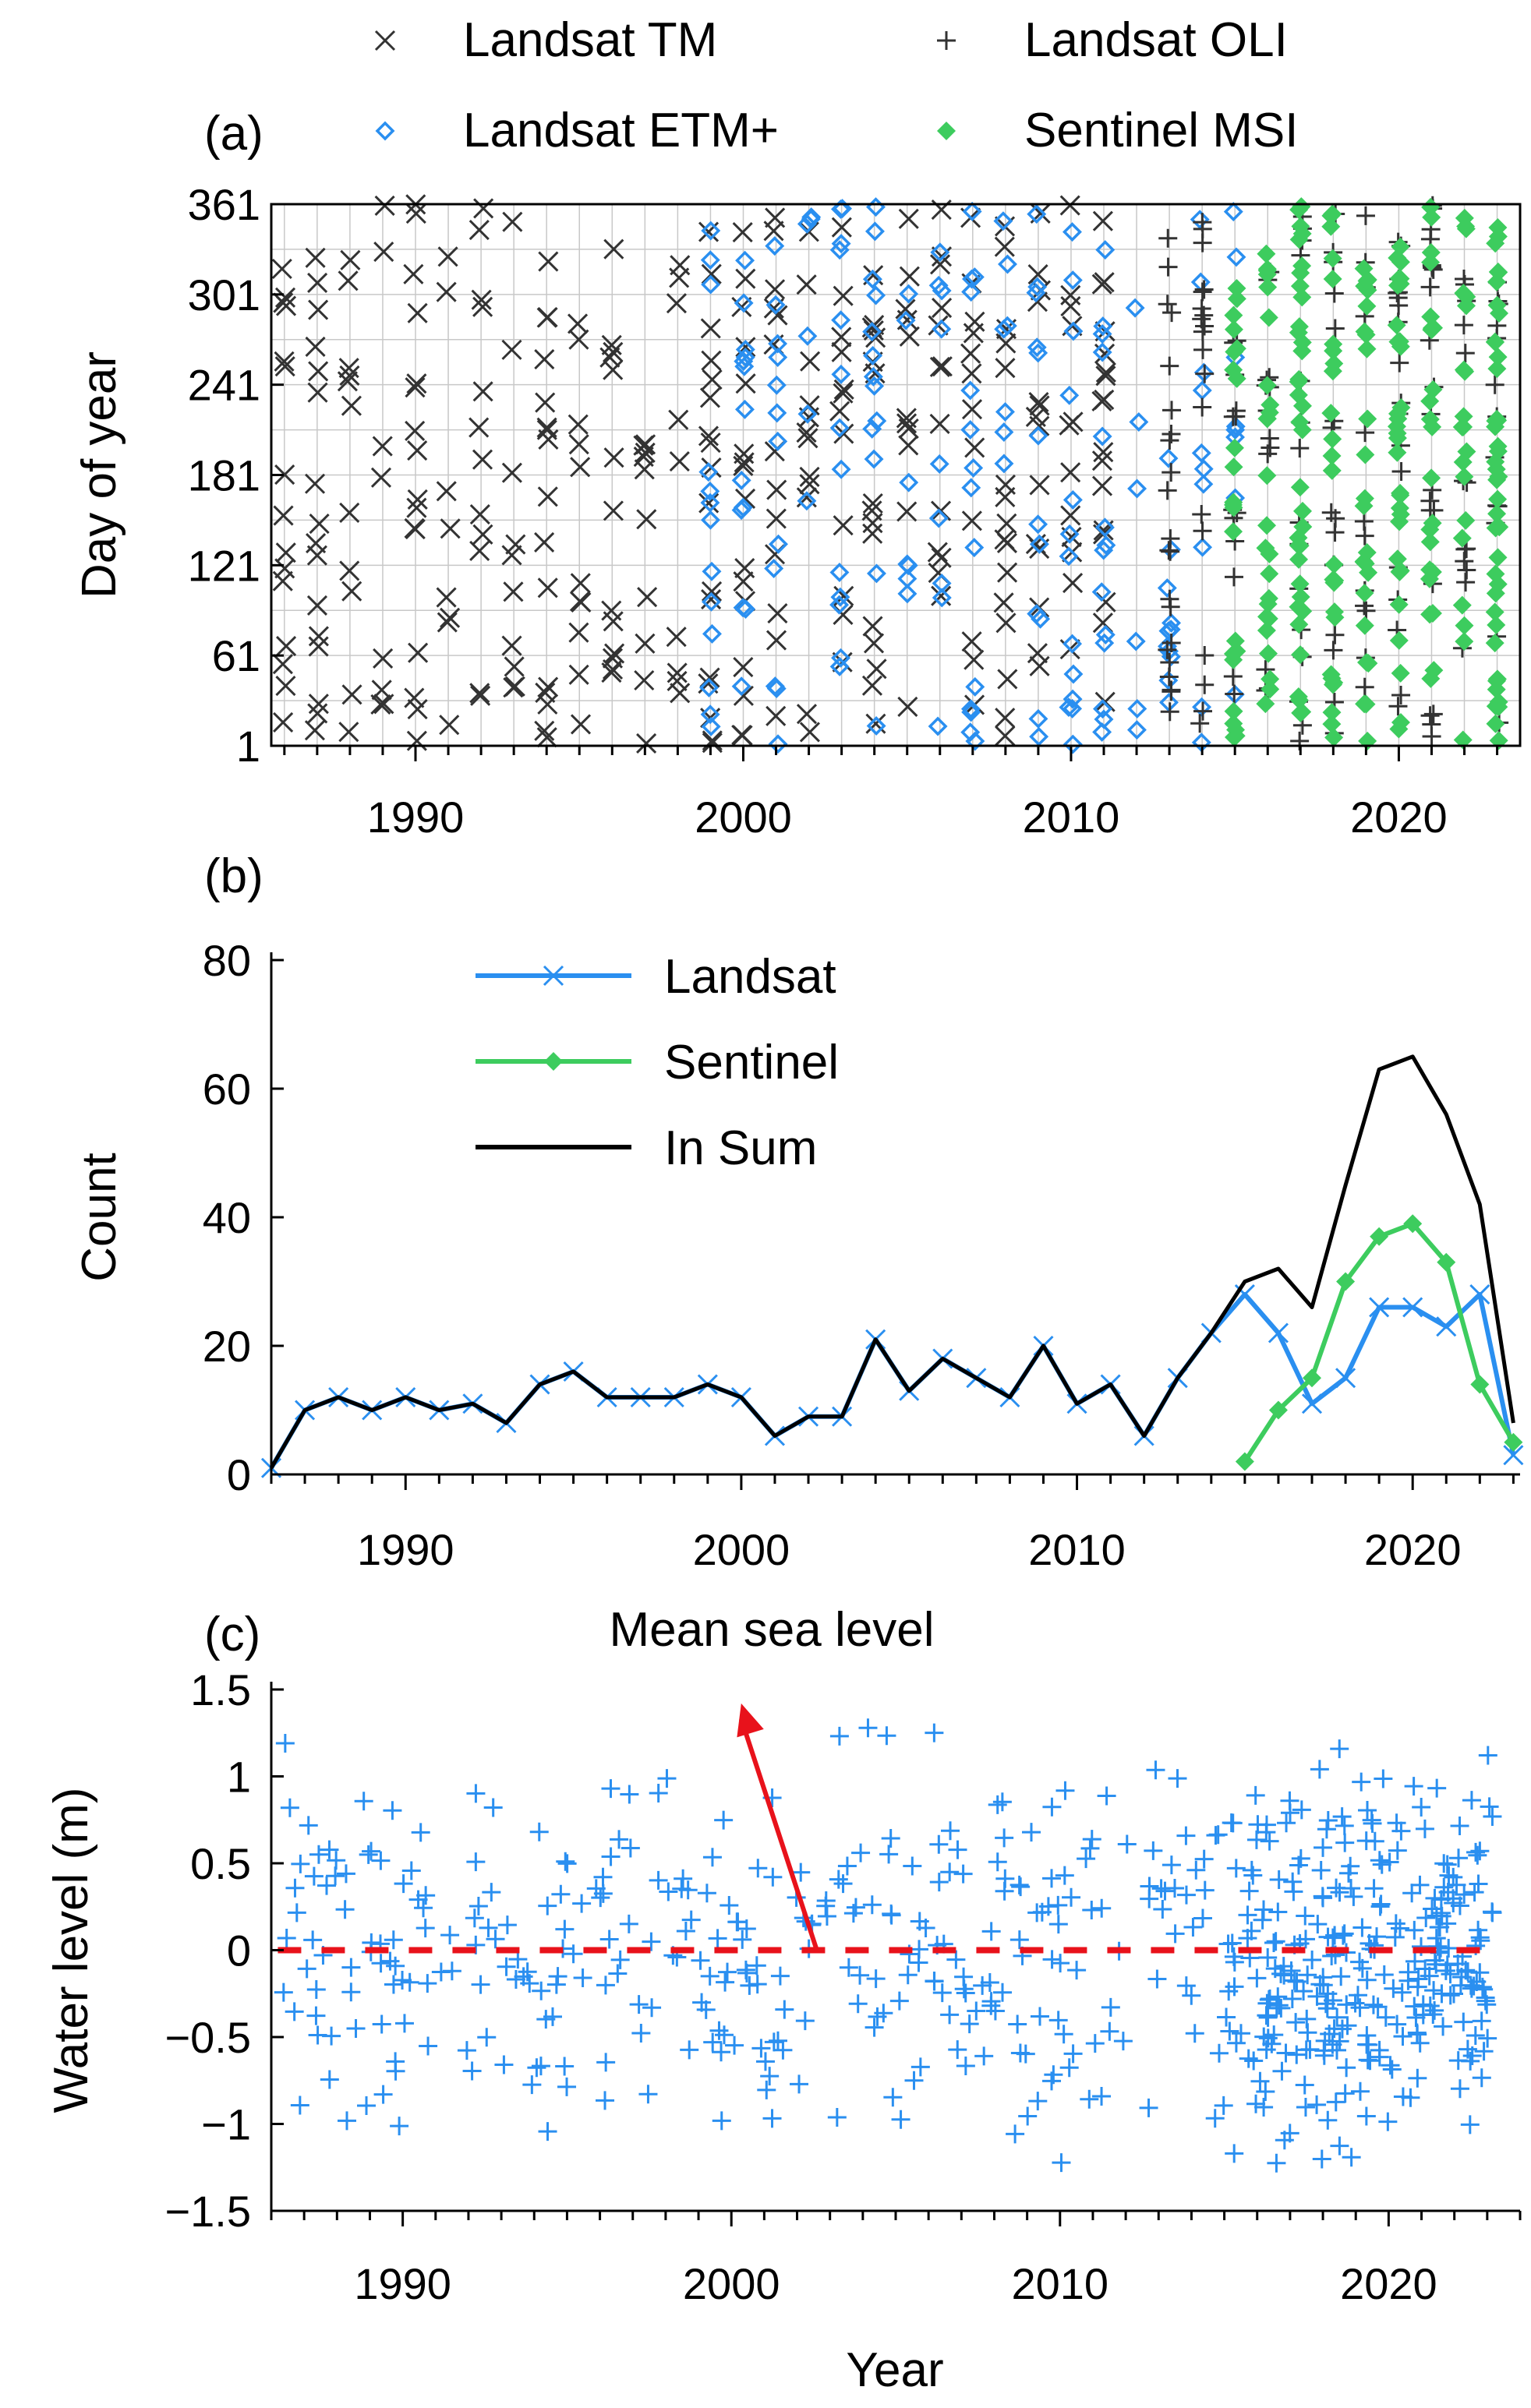  Describe the element at coordinates (1071, 817) in the screenshot. I see `x-tick-label: 2010` at that location.